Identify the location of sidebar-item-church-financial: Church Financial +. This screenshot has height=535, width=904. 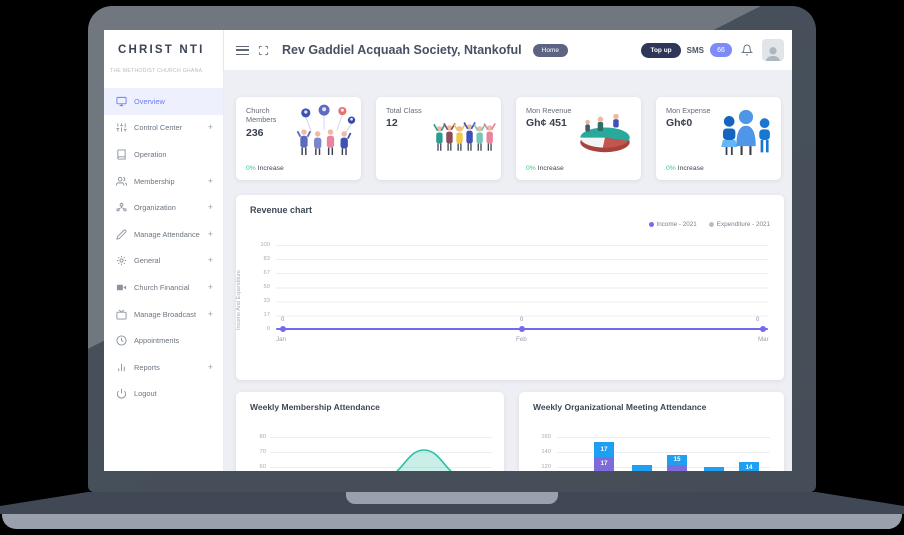
(163, 287).